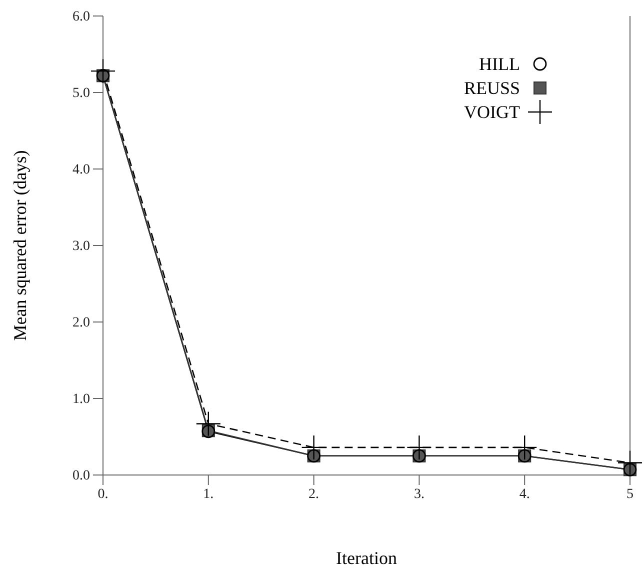 The image size is (644, 576). I want to click on y-tick-label: 1.0, so click(81, 399).